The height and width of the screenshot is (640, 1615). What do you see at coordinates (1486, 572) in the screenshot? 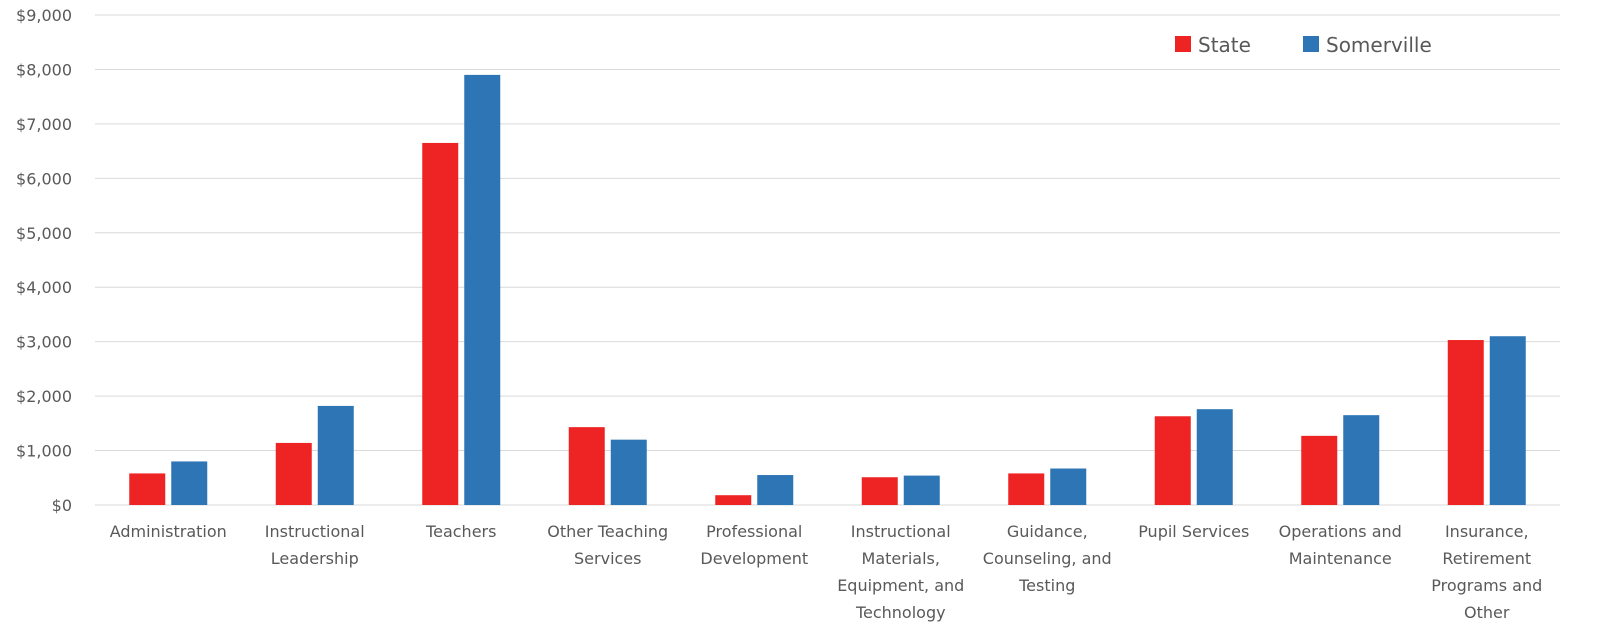
I see `x-category-label: Insurance, Retirement Programs and Other` at bounding box center [1486, 572].